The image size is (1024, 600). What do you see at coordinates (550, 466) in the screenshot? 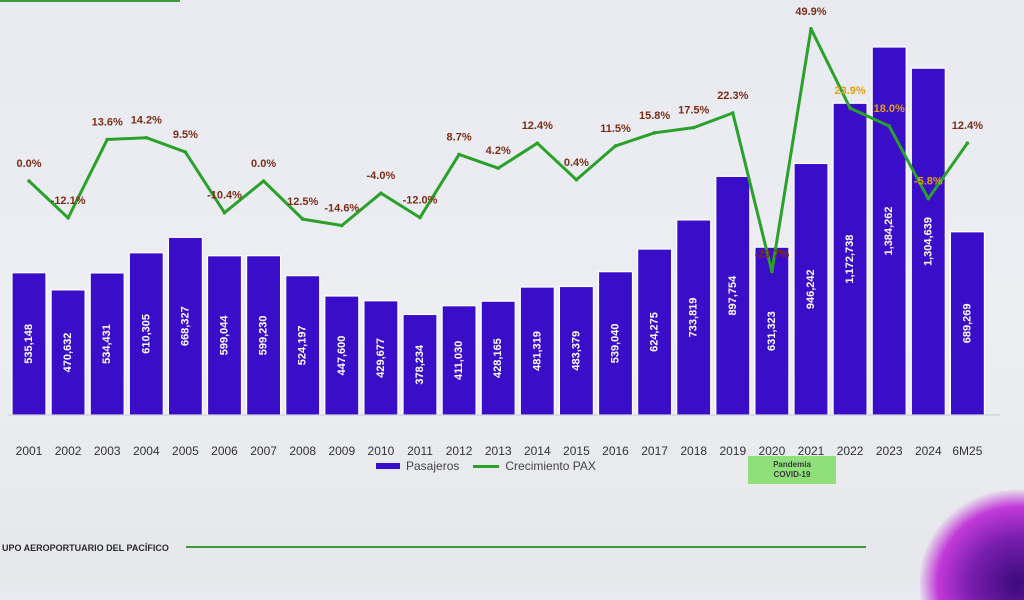
I see `legend-label-growth: Crecimiento PAX` at bounding box center [550, 466].